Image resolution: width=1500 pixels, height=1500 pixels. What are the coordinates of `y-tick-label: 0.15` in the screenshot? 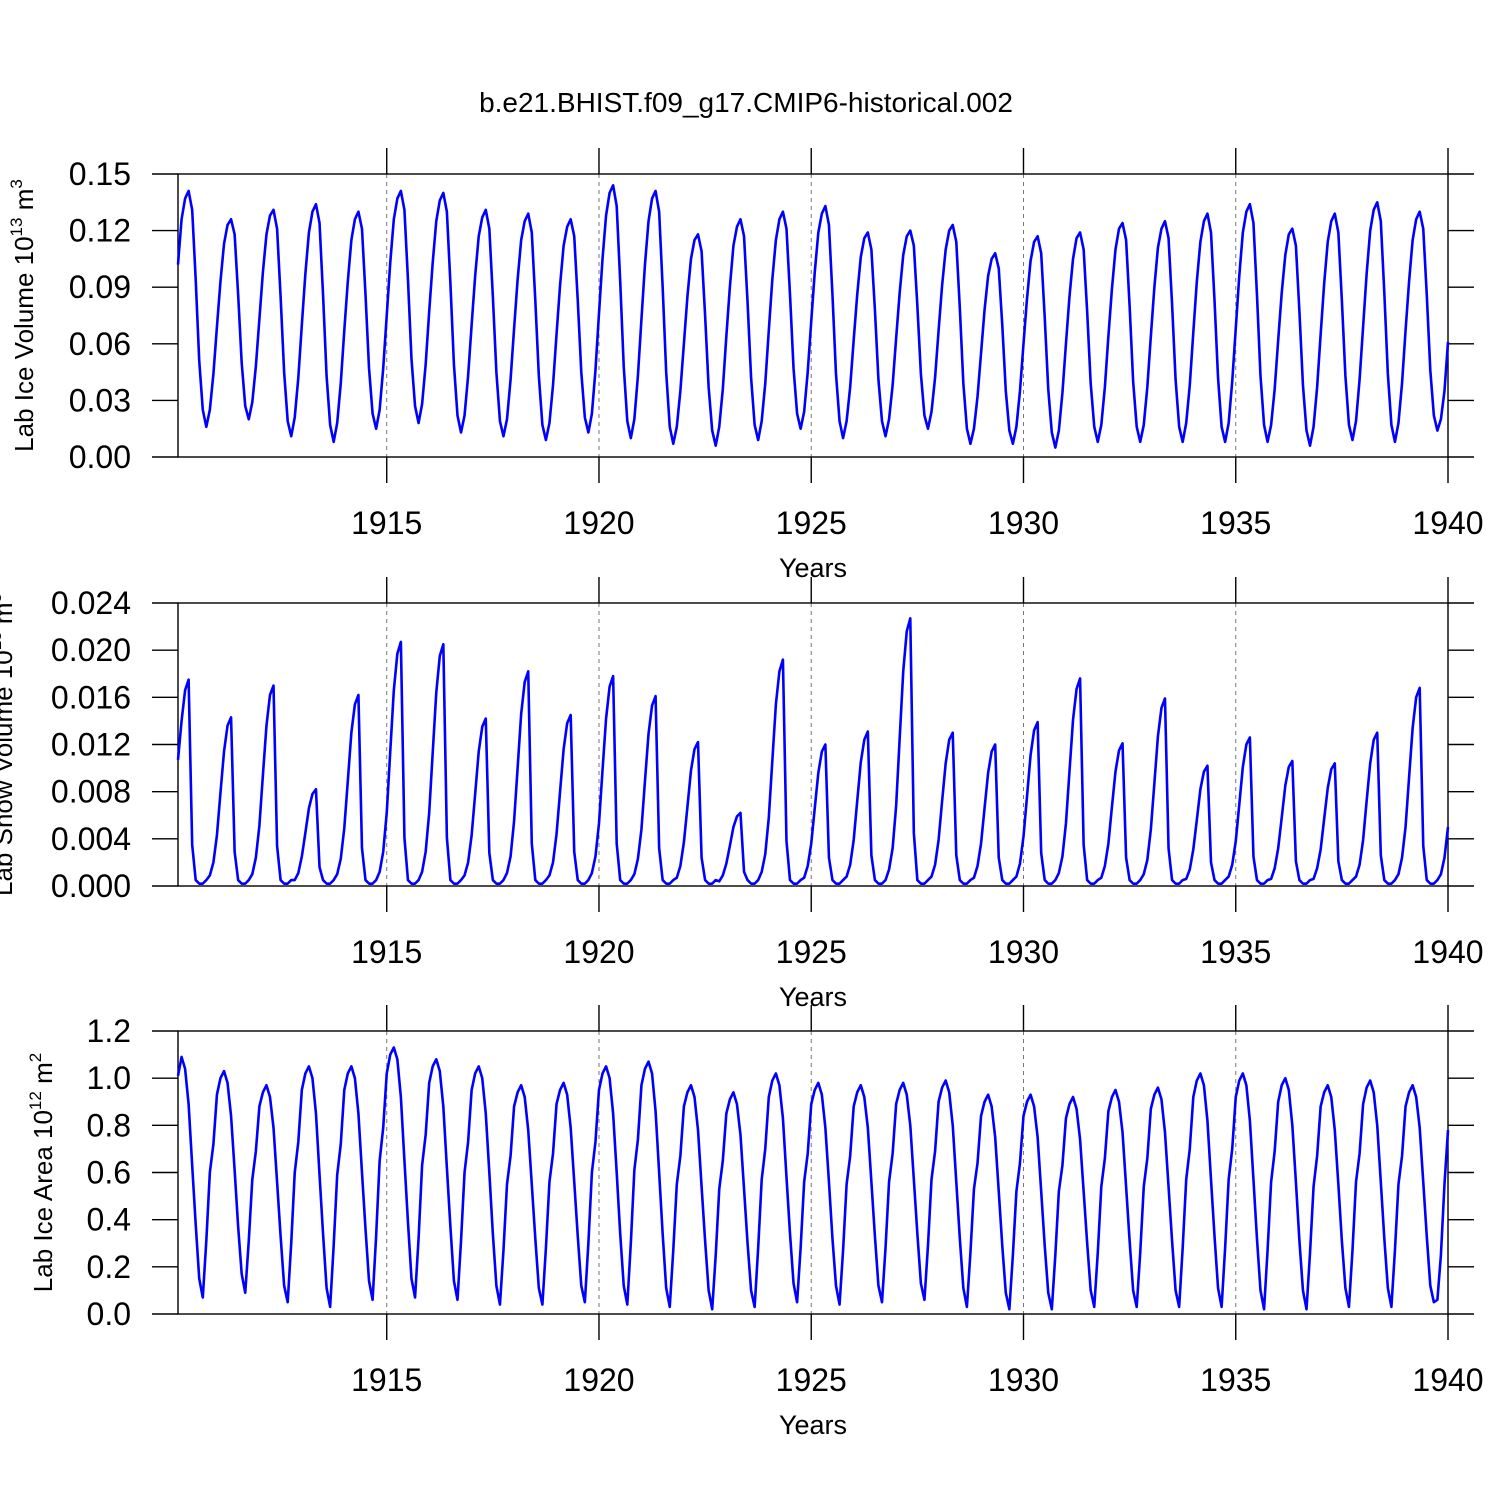 It's located at (100, 174).